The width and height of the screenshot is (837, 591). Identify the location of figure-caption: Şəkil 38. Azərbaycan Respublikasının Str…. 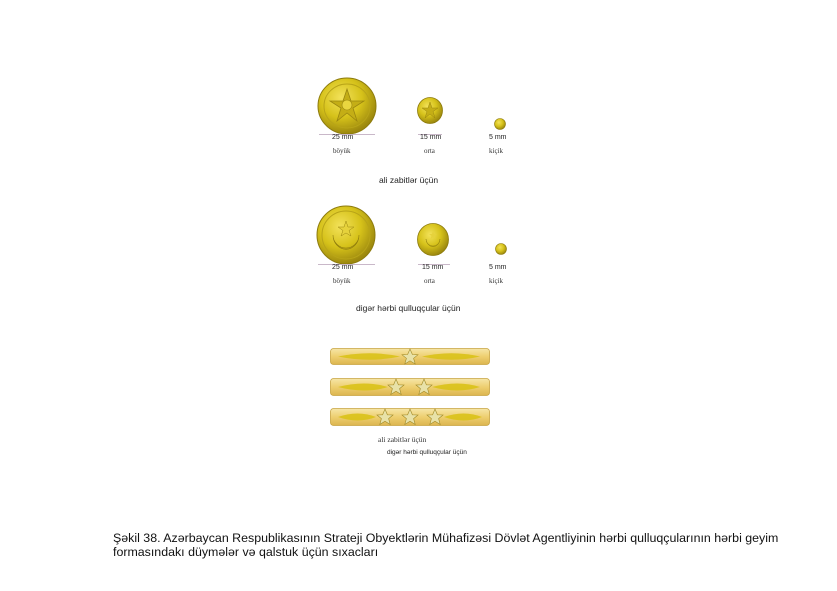
(446, 545).